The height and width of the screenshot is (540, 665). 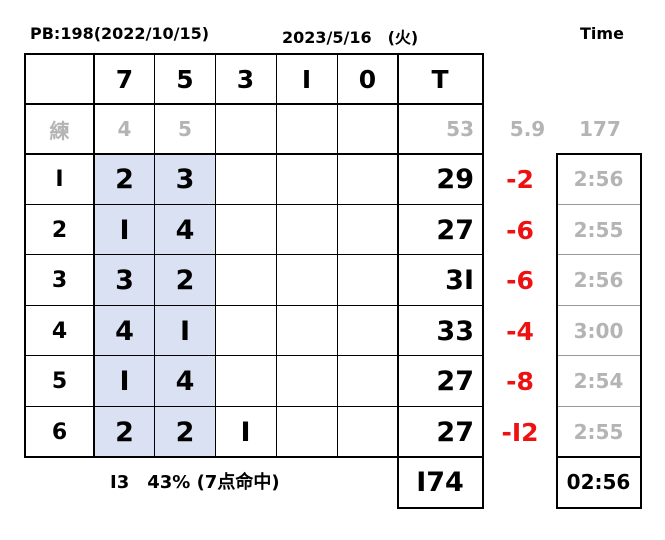 I want to click on round-label: 5, so click(x=59, y=381).